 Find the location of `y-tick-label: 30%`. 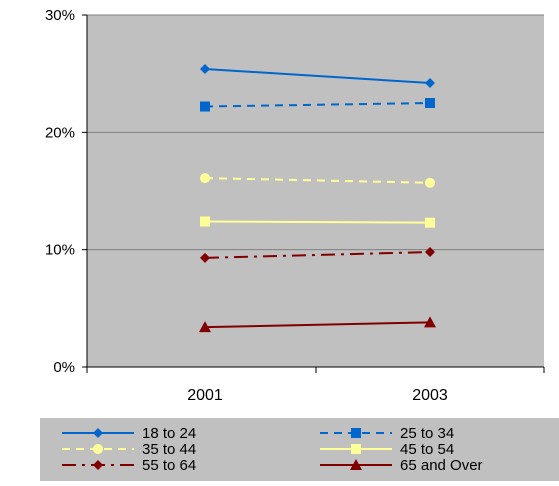

y-tick-label: 30% is located at coordinates (60, 15).